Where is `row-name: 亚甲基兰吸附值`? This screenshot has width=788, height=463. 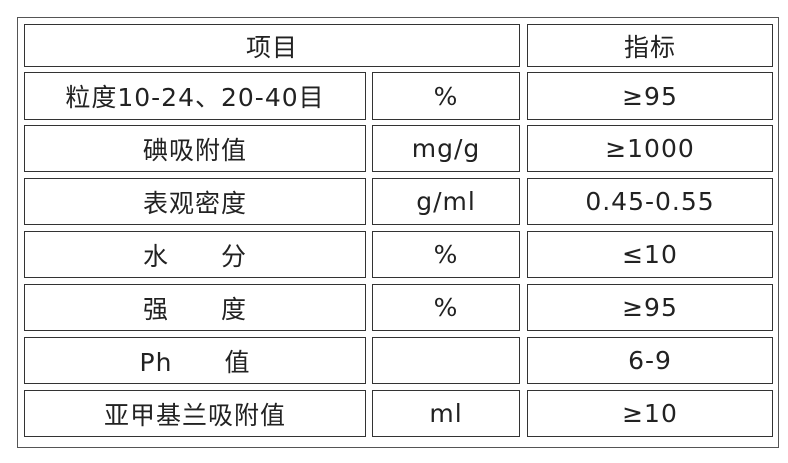
row-name: 亚甲基兰吸附值 is located at coordinates (195, 413).